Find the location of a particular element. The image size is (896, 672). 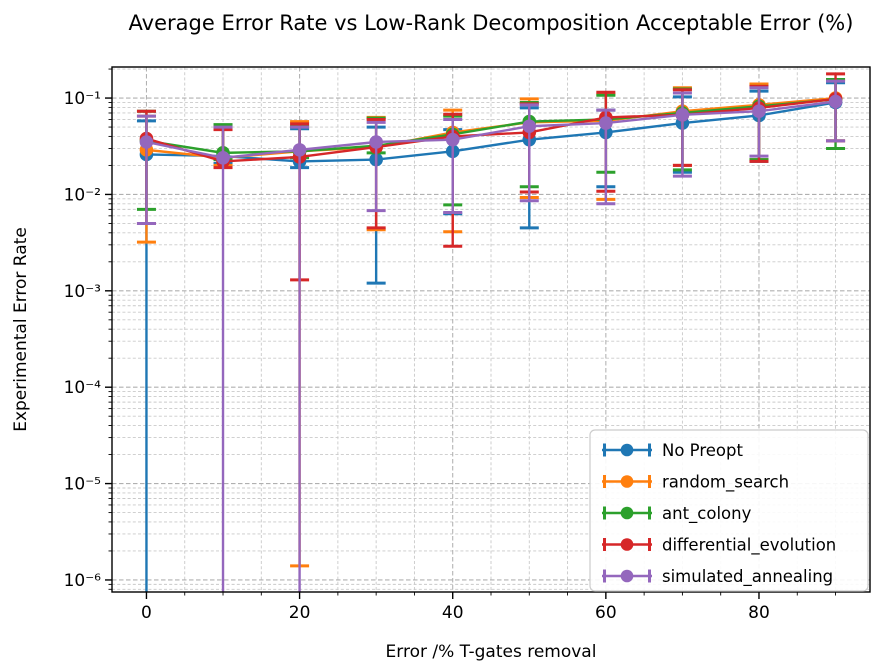

legend-label: simulated_annealing is located at coordinates (747, 577).